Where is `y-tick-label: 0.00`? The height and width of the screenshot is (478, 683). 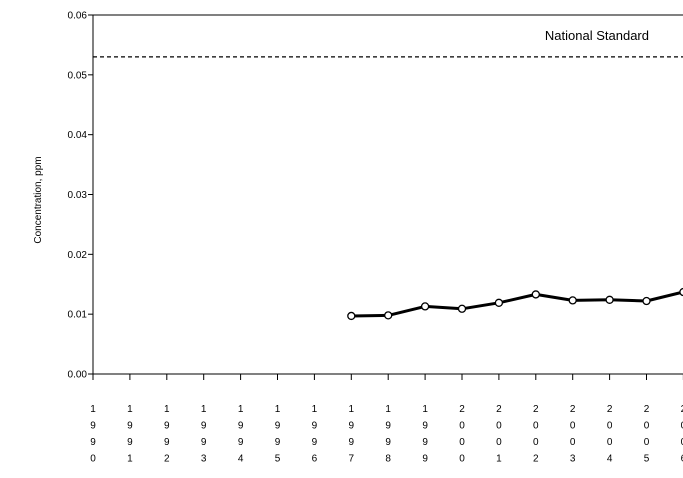 y-tick-label: 0.00 is located at coordinates (78, 375).